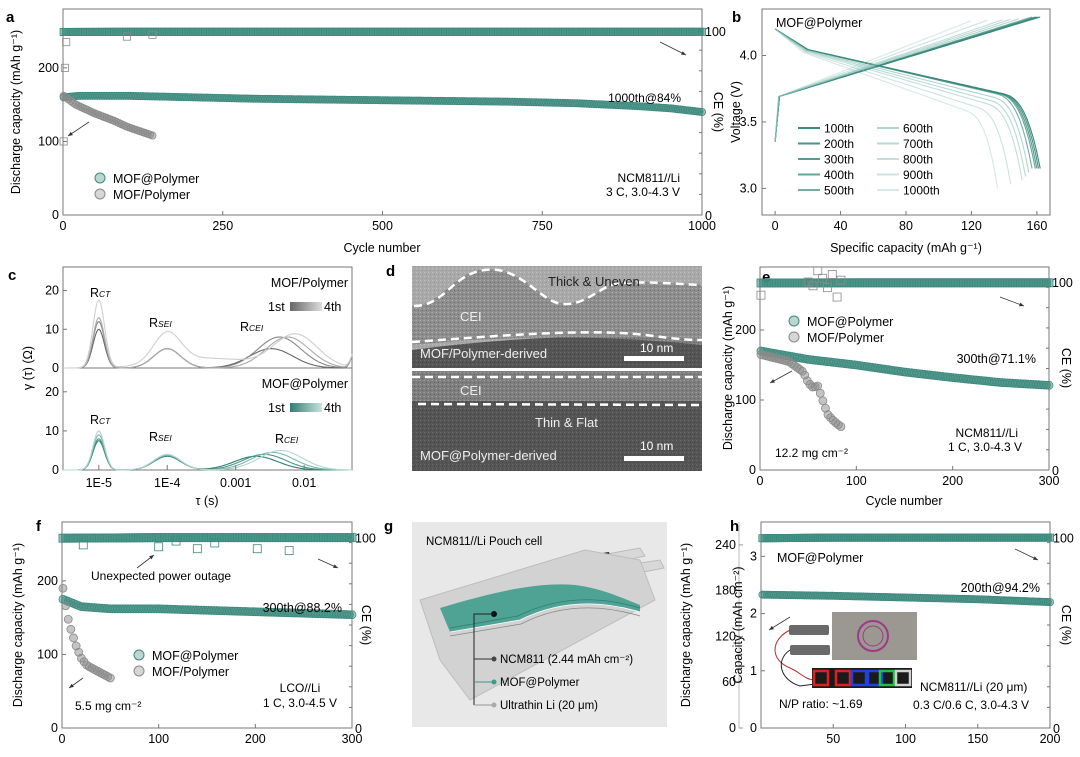  Describe the element at coordinates (309, 283) in the screenshot. I see `subplot-title: MOF/Polymer` at that location.